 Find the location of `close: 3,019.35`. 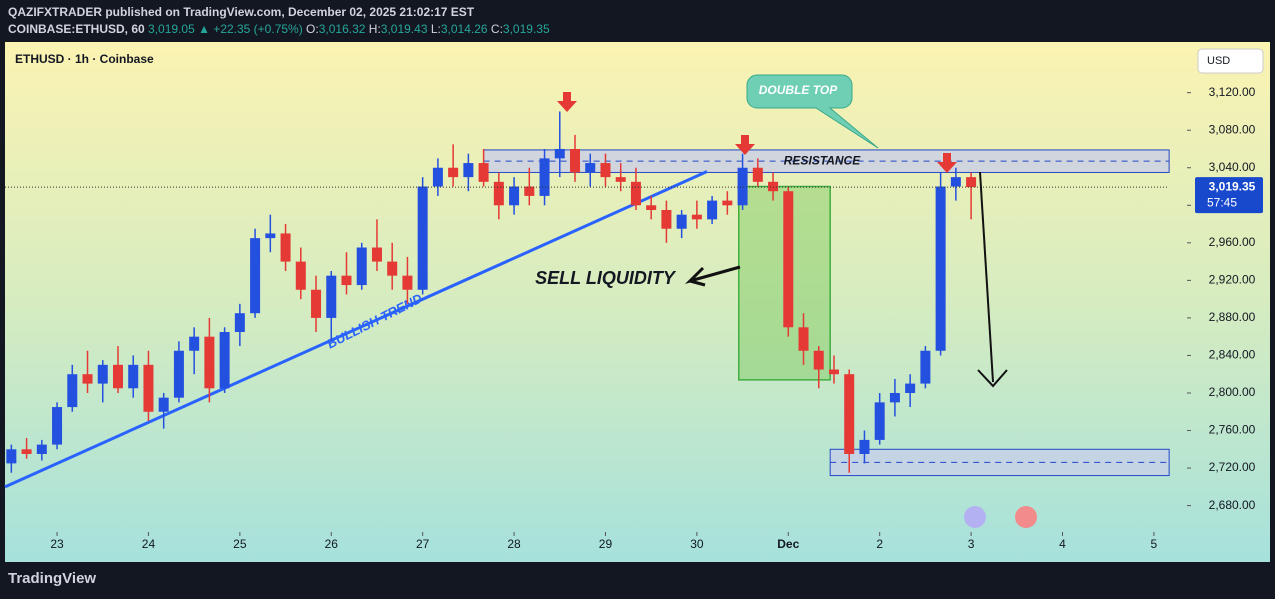

close: 3,019.35 is located at coordinates (526, 29).